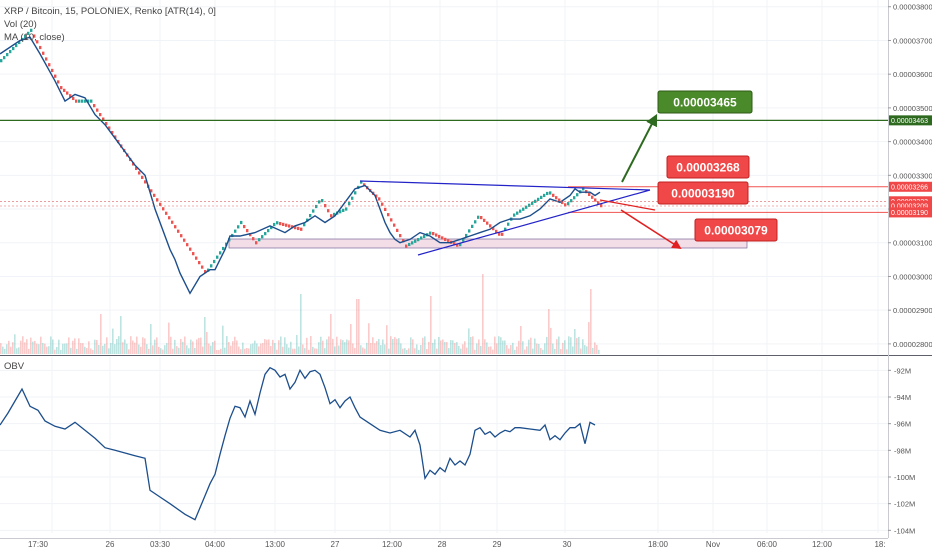  I want to click on label-target-mid: 0.00003268, so click(708, 168).